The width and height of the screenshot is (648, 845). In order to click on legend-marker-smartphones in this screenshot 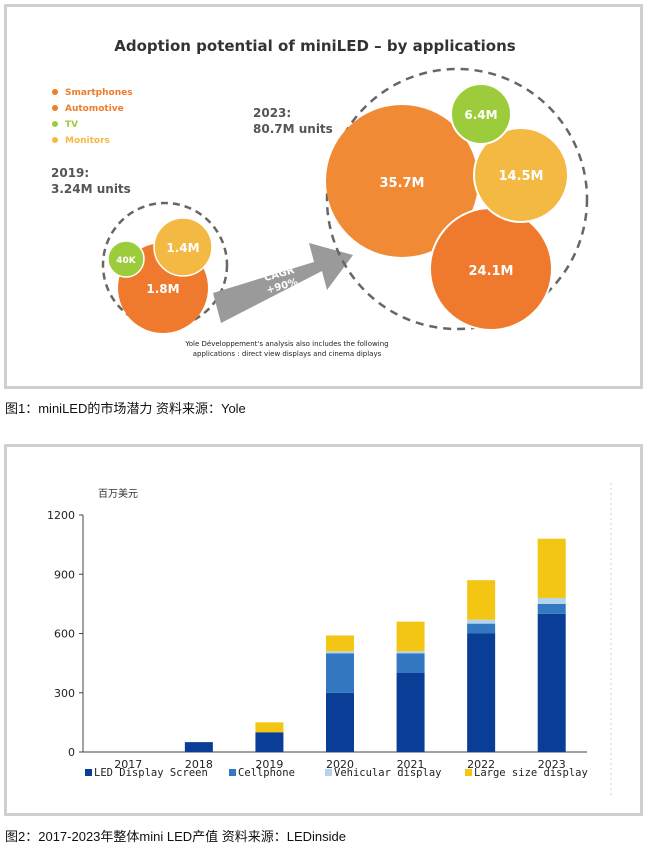, I will do `click(55, 92)`.